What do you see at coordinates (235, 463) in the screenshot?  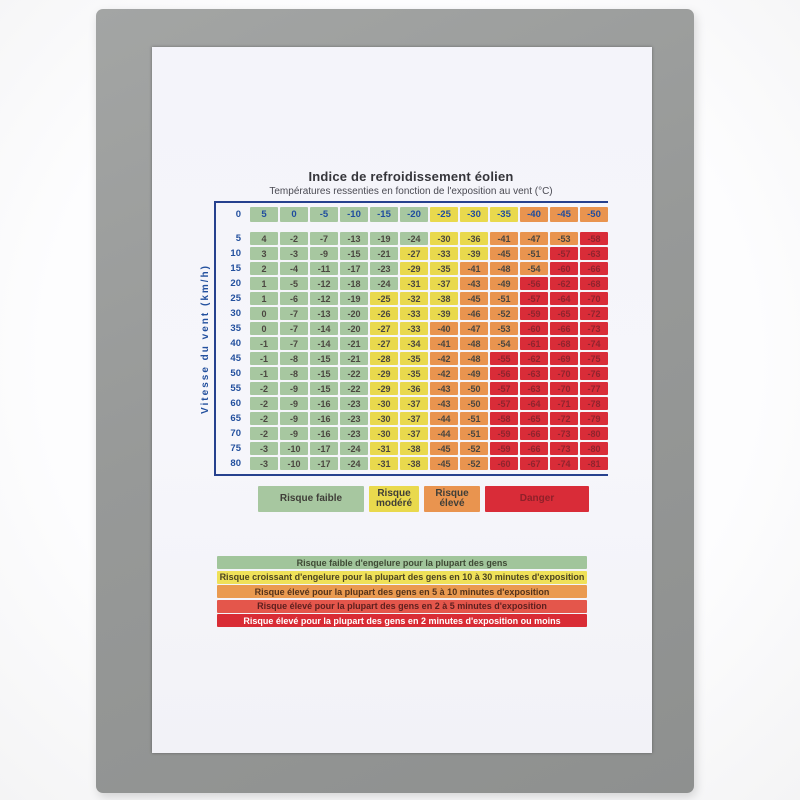 I see `wind-speed-label: 80` at bounding box center [235, 463].